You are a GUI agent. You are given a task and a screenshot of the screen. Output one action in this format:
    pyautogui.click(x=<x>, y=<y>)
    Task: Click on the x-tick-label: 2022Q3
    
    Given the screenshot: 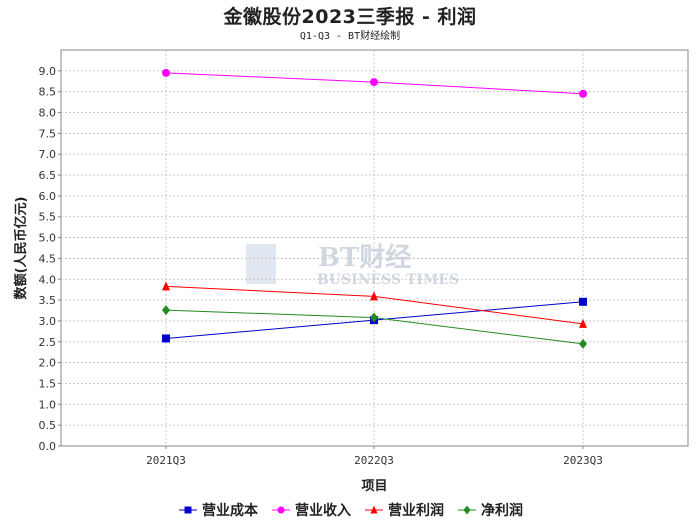 What is the action you would take?
    pyautogui.click(x=374, y=460)
    